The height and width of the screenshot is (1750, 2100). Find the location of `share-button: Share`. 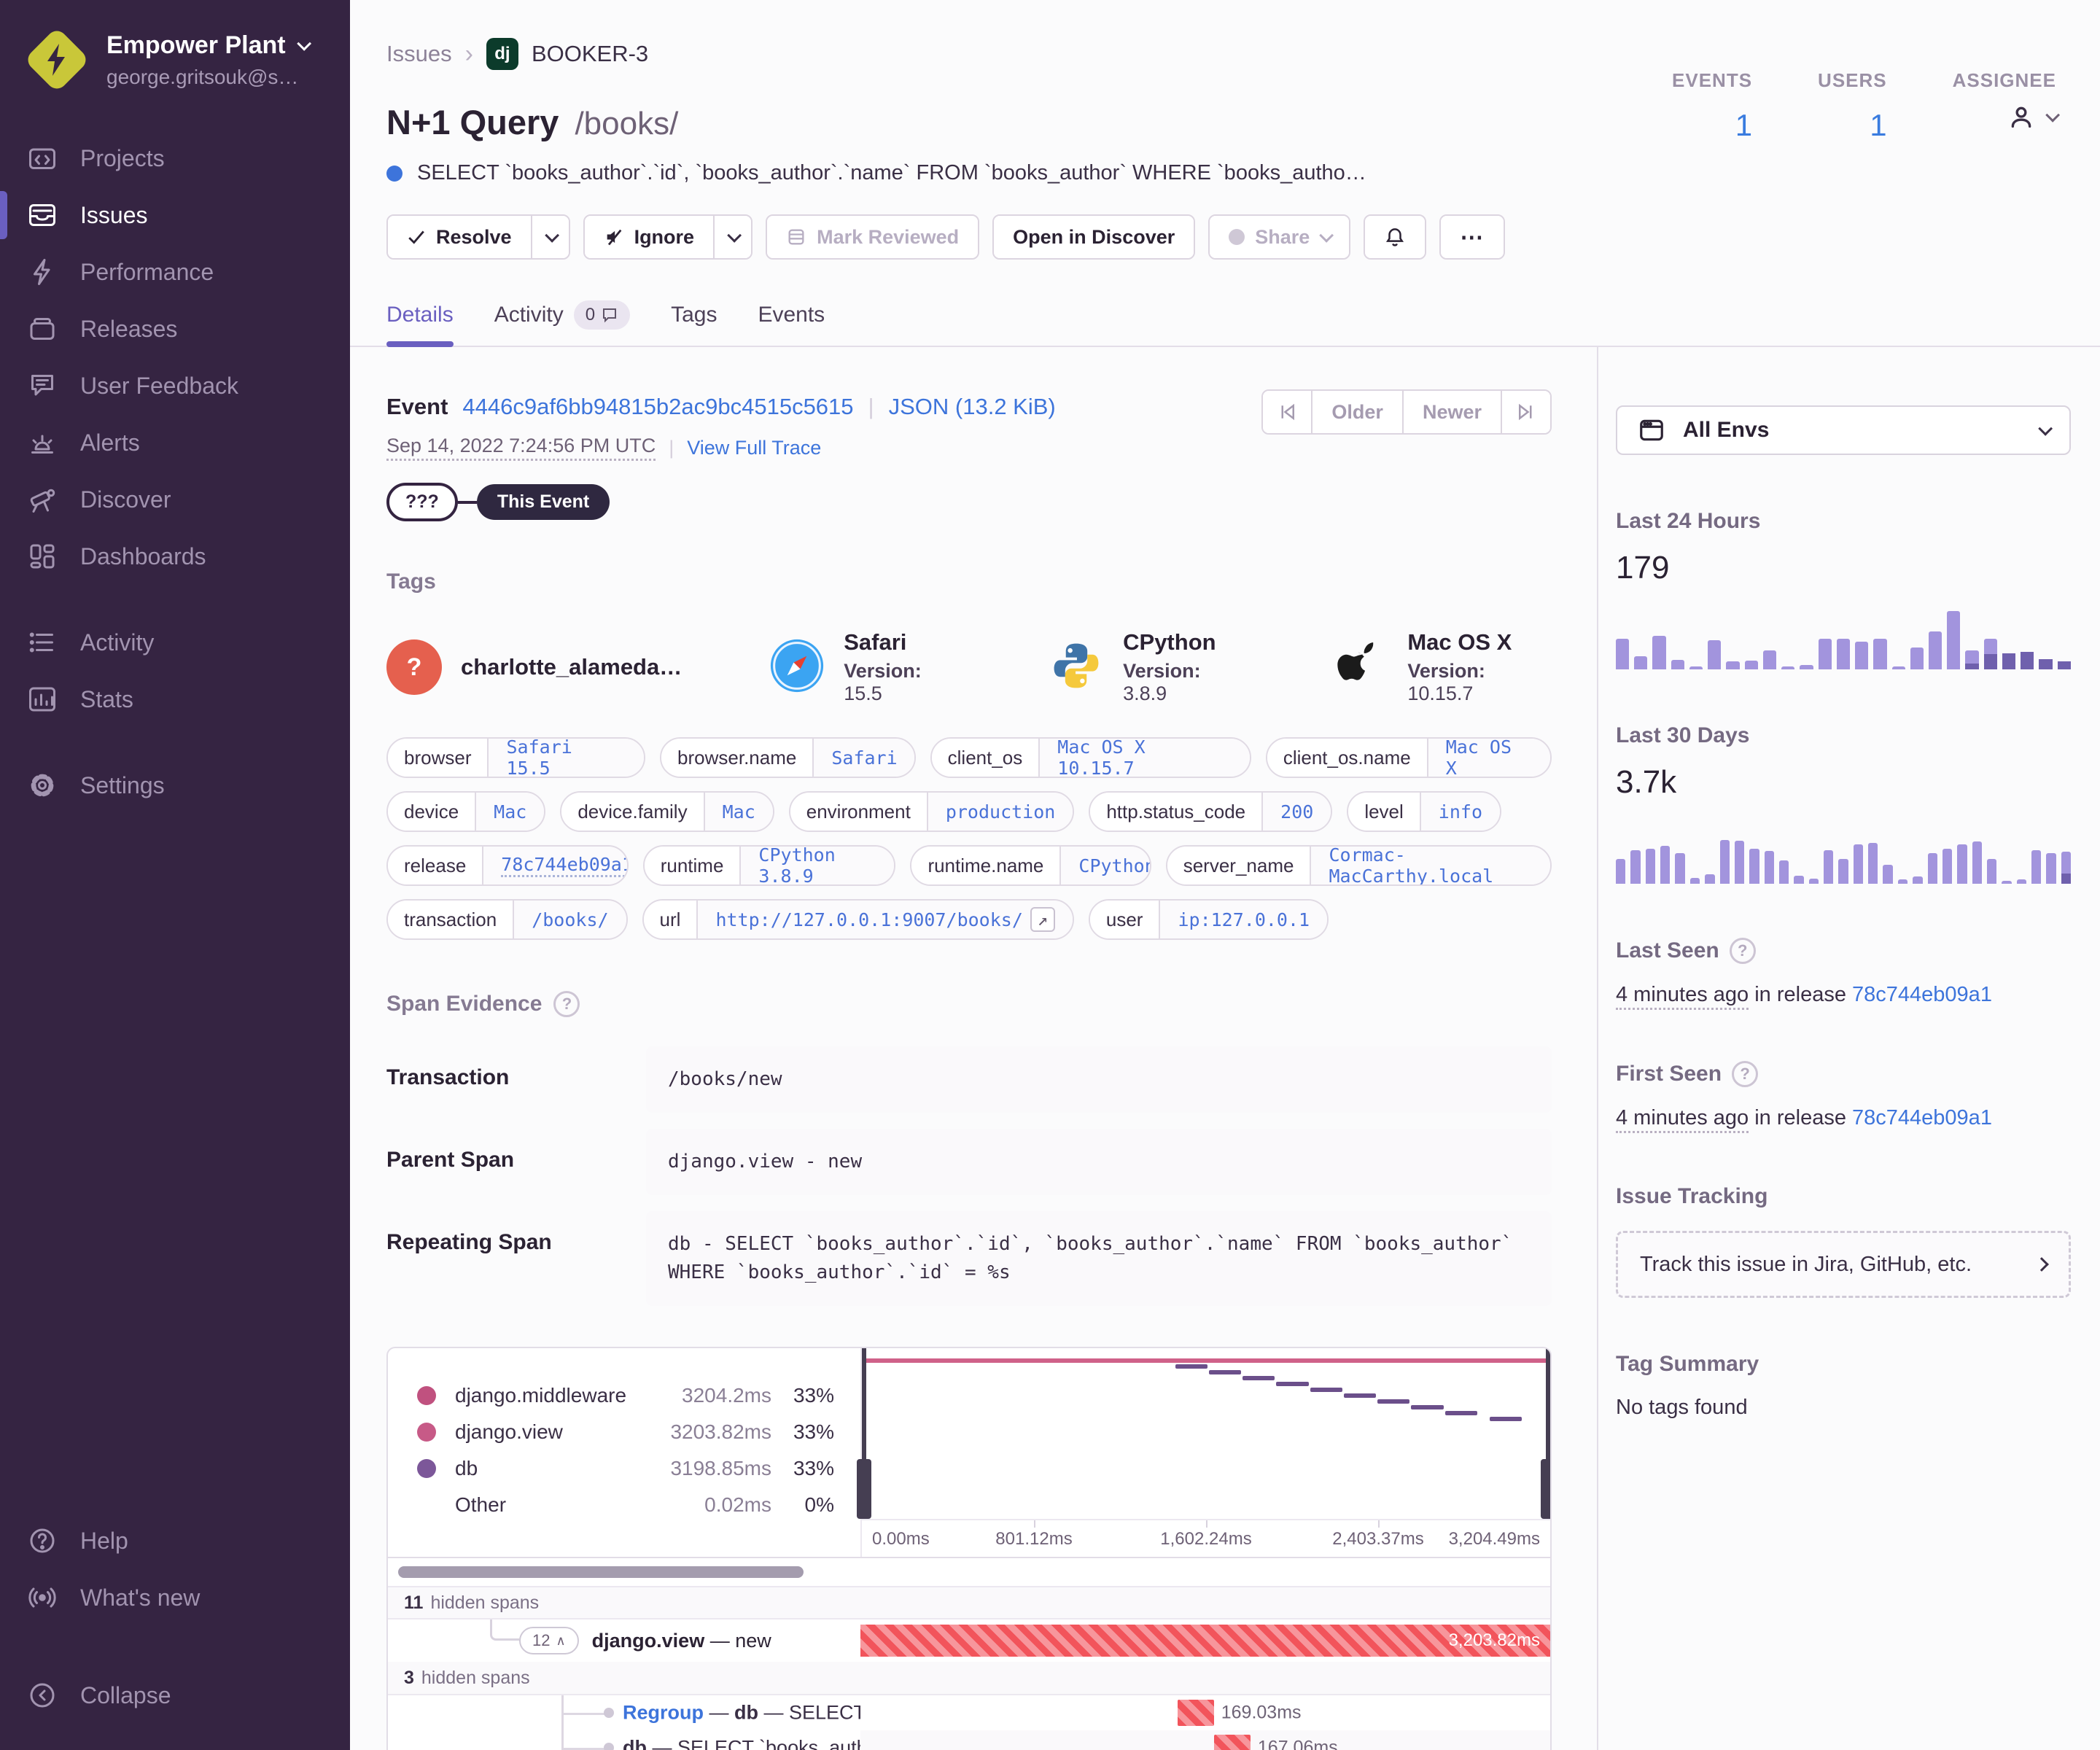

share-button: Share is located at coordinates (1280, 237).